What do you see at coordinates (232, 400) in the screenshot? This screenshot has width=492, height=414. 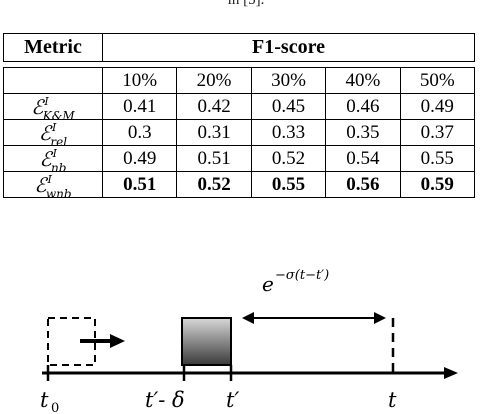 I see `label-t-prime: t′` at bounding box center [232, 400].